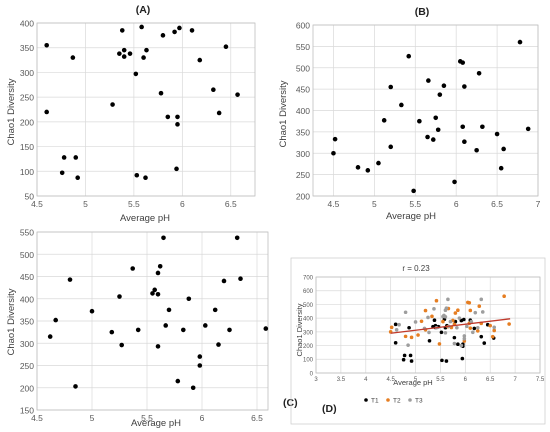 The image size is (550, 432). I want to click on panel-a-label: (A), so click(143, 10).